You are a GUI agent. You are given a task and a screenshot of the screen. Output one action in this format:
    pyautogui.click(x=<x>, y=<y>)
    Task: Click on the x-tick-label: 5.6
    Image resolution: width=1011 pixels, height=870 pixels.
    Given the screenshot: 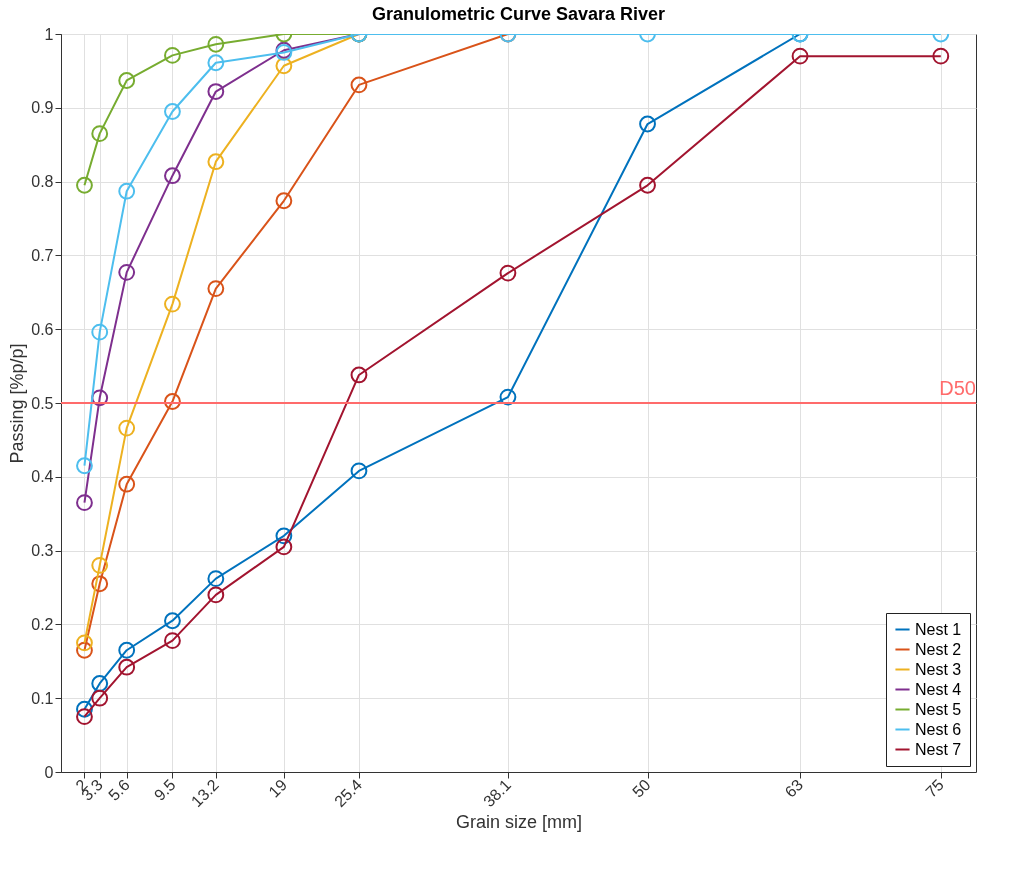 What is the action you would take?
    pyautogui.click(x=119, y=790)
    